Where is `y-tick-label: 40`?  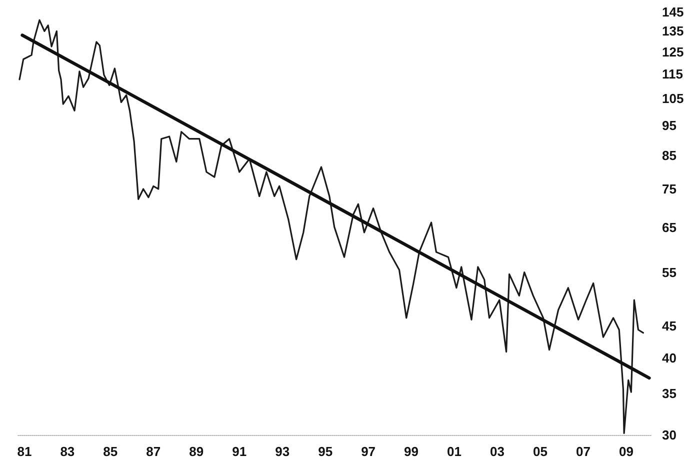
y-tick-label: 40 is located at coordinates (669, 358).